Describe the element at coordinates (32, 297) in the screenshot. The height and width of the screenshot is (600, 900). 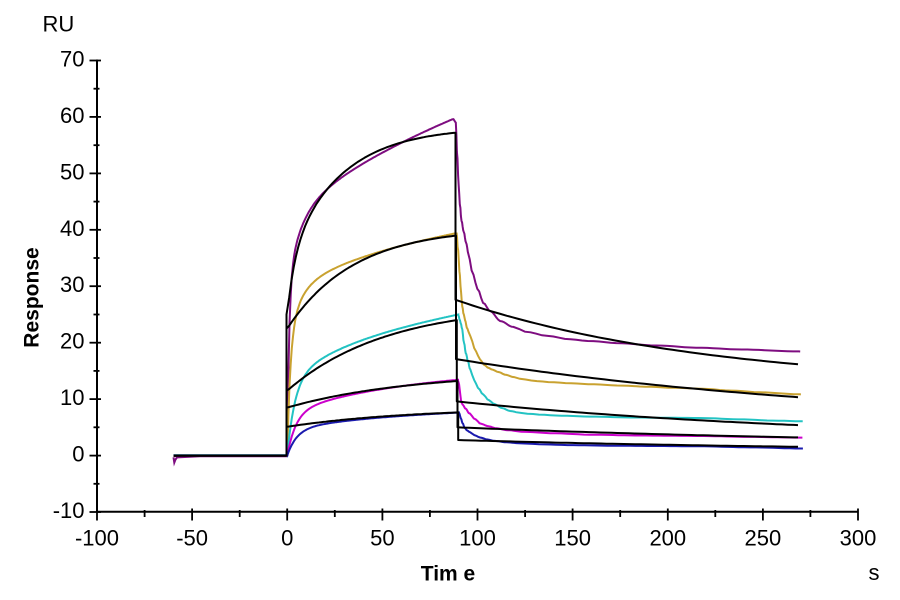
I see `svg-text: Response` at that location.